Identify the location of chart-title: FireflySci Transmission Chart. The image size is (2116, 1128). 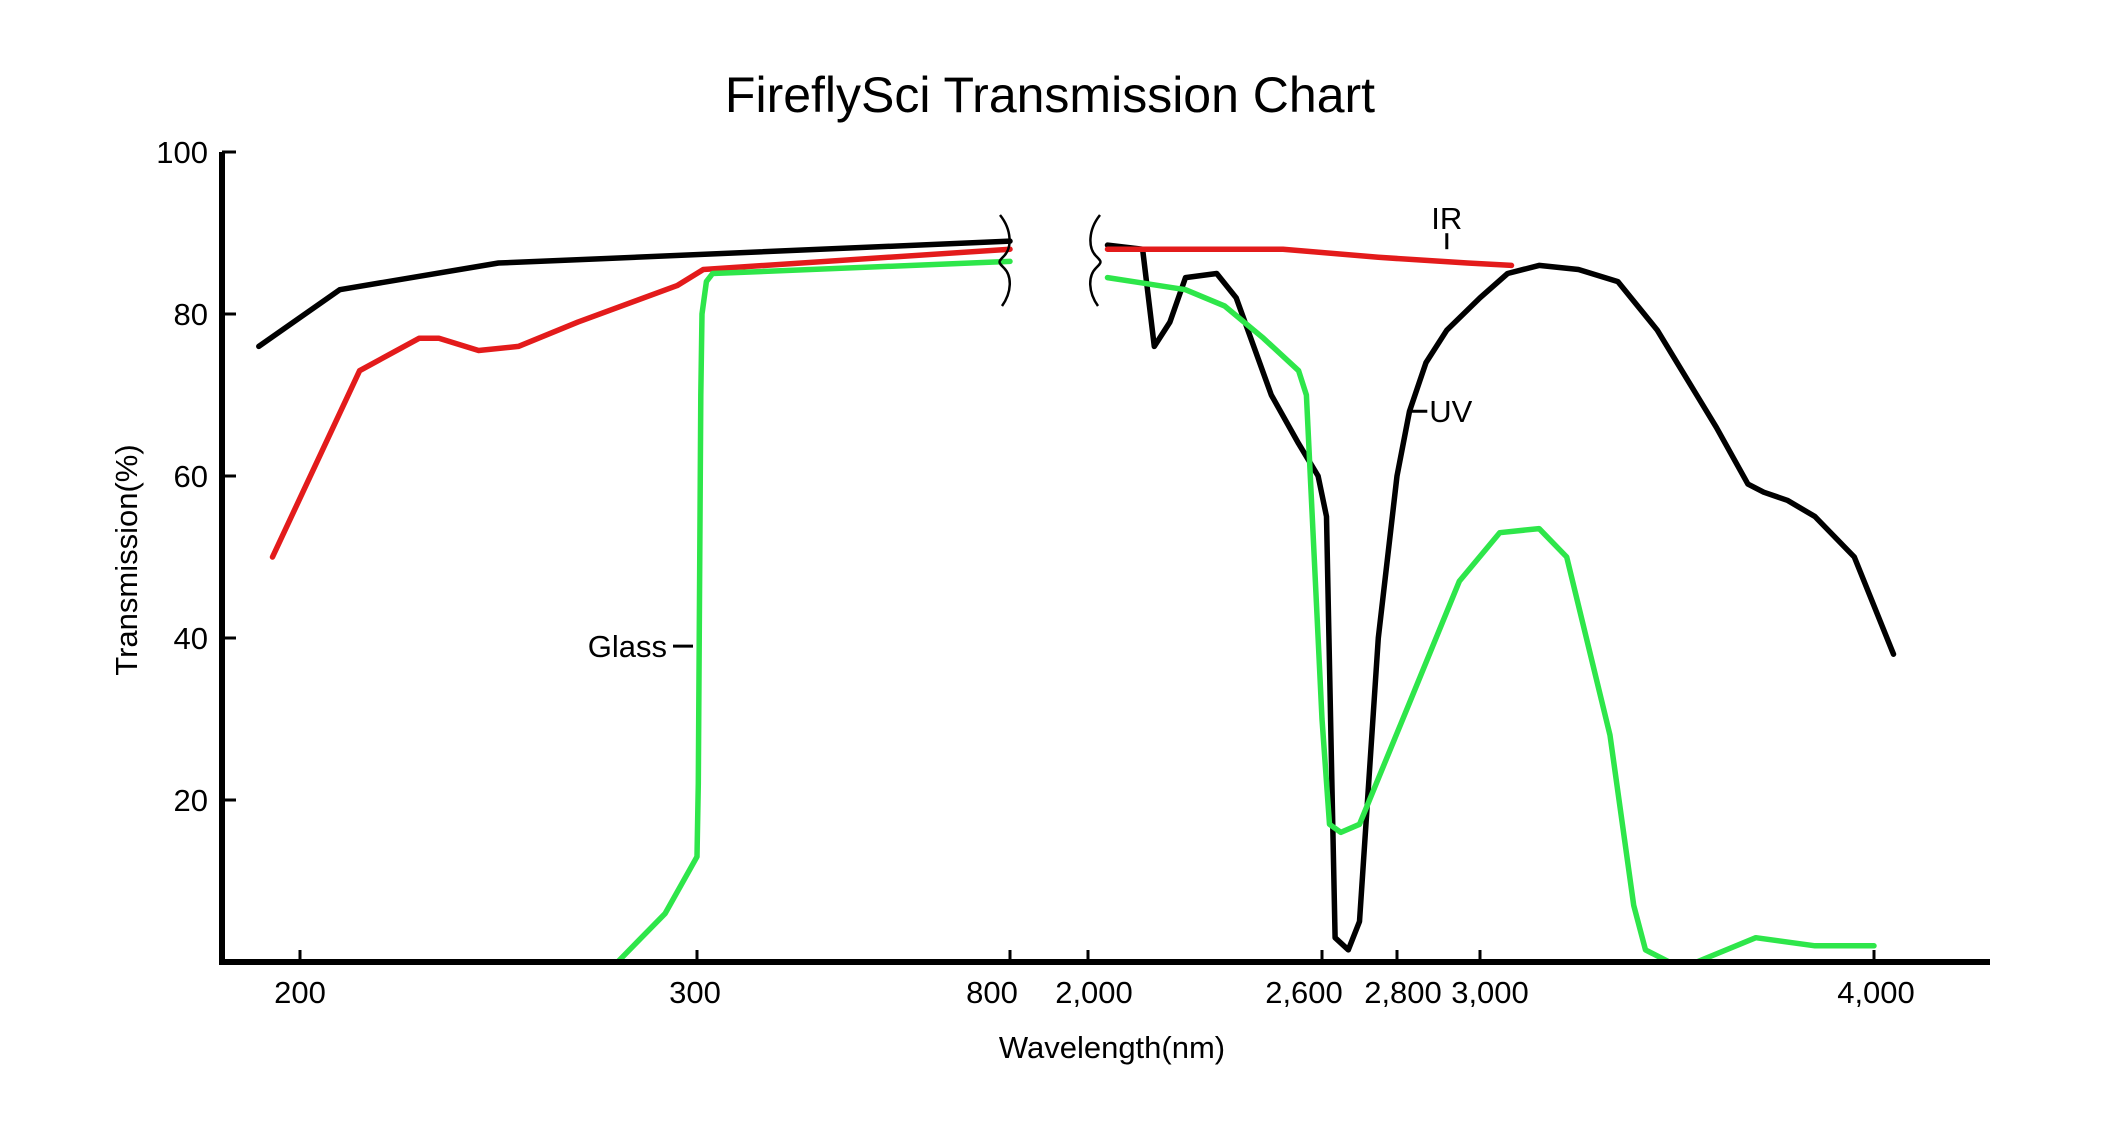
(1050, 95).